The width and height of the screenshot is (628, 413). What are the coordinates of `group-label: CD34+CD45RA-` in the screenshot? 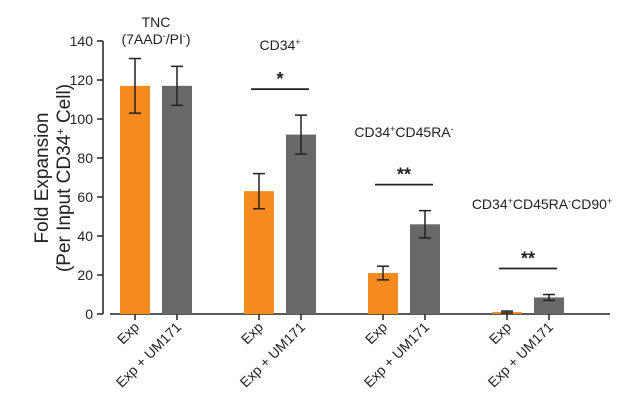 It's located at (403, 132).